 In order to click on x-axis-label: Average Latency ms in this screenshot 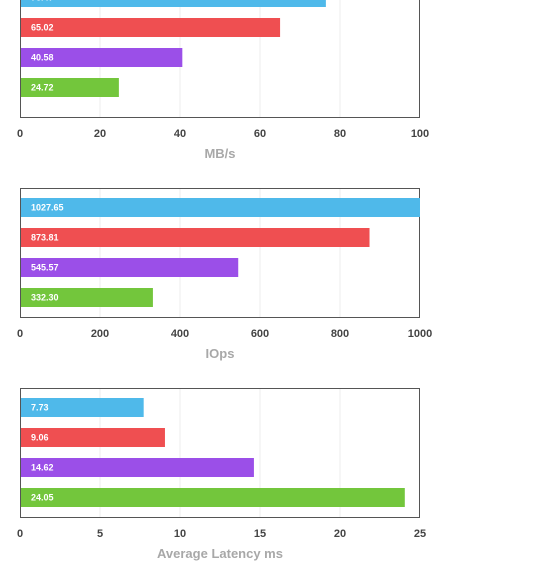, I will do `click(220, 553)`.